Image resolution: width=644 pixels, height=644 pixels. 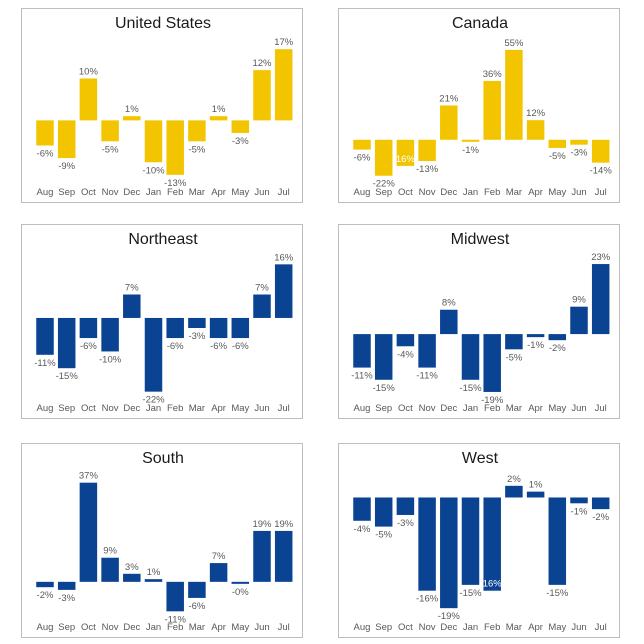 What do you see at coordinates (514, 479) in the screenshot?
I see `data-label: 2%` at bounding box center [514, 479].